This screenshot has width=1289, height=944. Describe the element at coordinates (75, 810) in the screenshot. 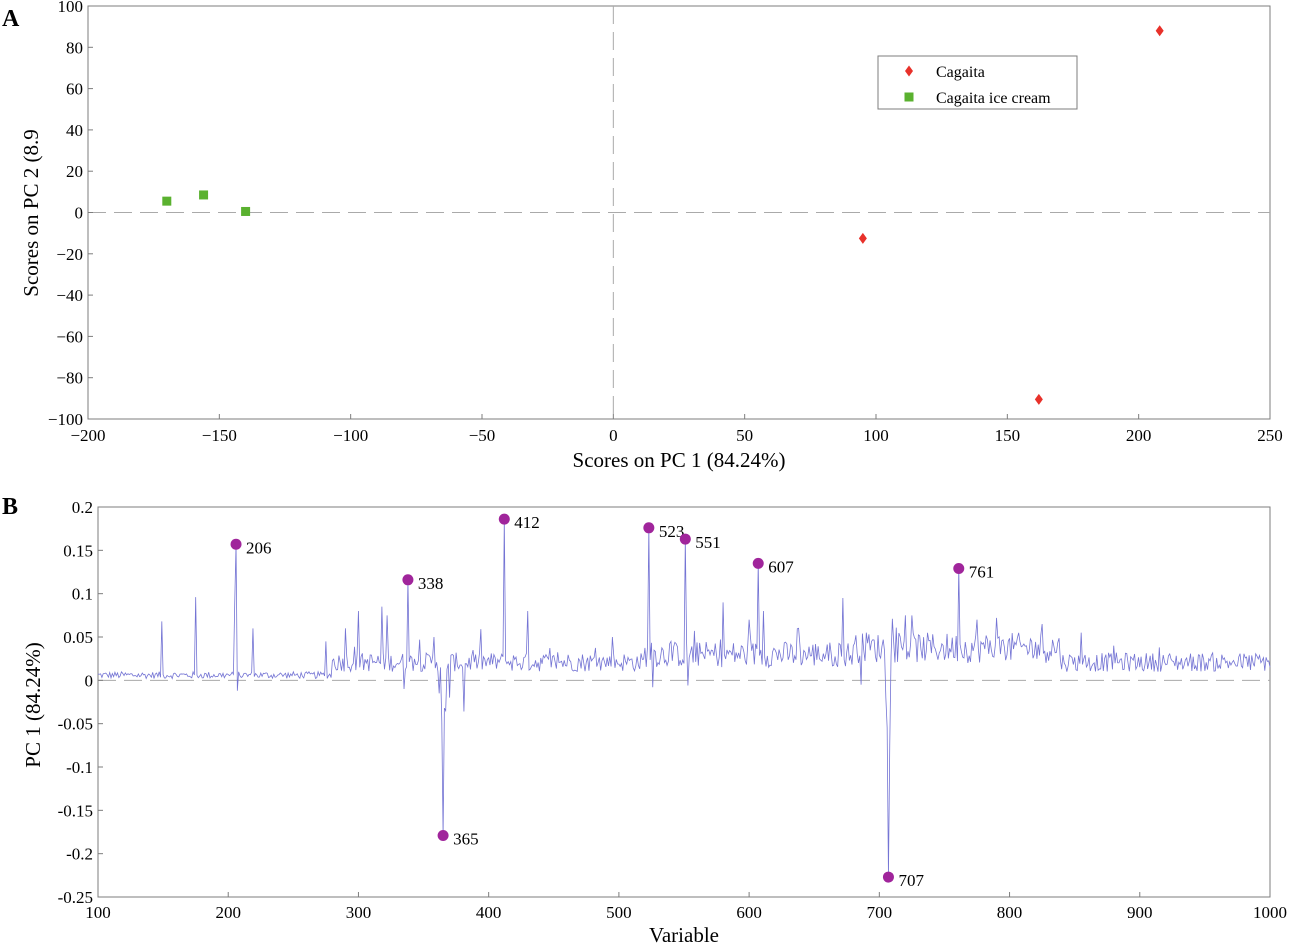

I see `y-tick-label: -0.15` at that location.